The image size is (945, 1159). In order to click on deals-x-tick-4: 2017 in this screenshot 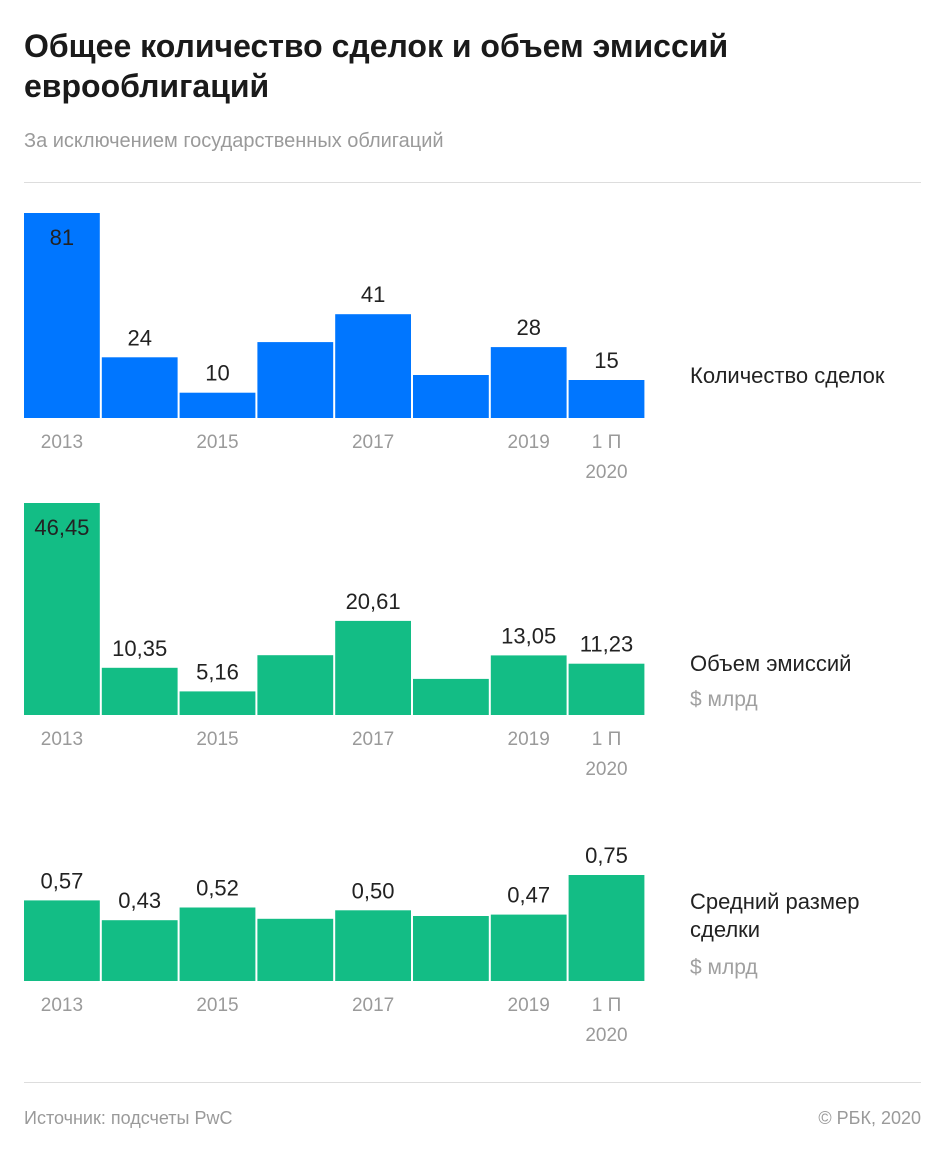, I will do `click(373, 442)`.